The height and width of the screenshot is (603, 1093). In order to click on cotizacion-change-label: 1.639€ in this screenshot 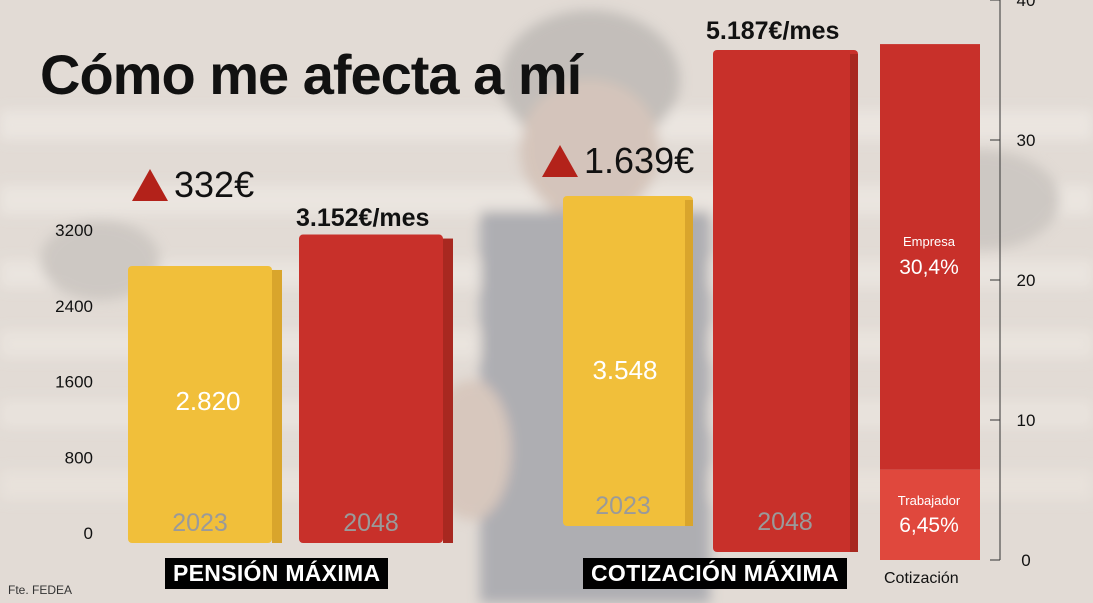, I will do `click(639, 160)`.